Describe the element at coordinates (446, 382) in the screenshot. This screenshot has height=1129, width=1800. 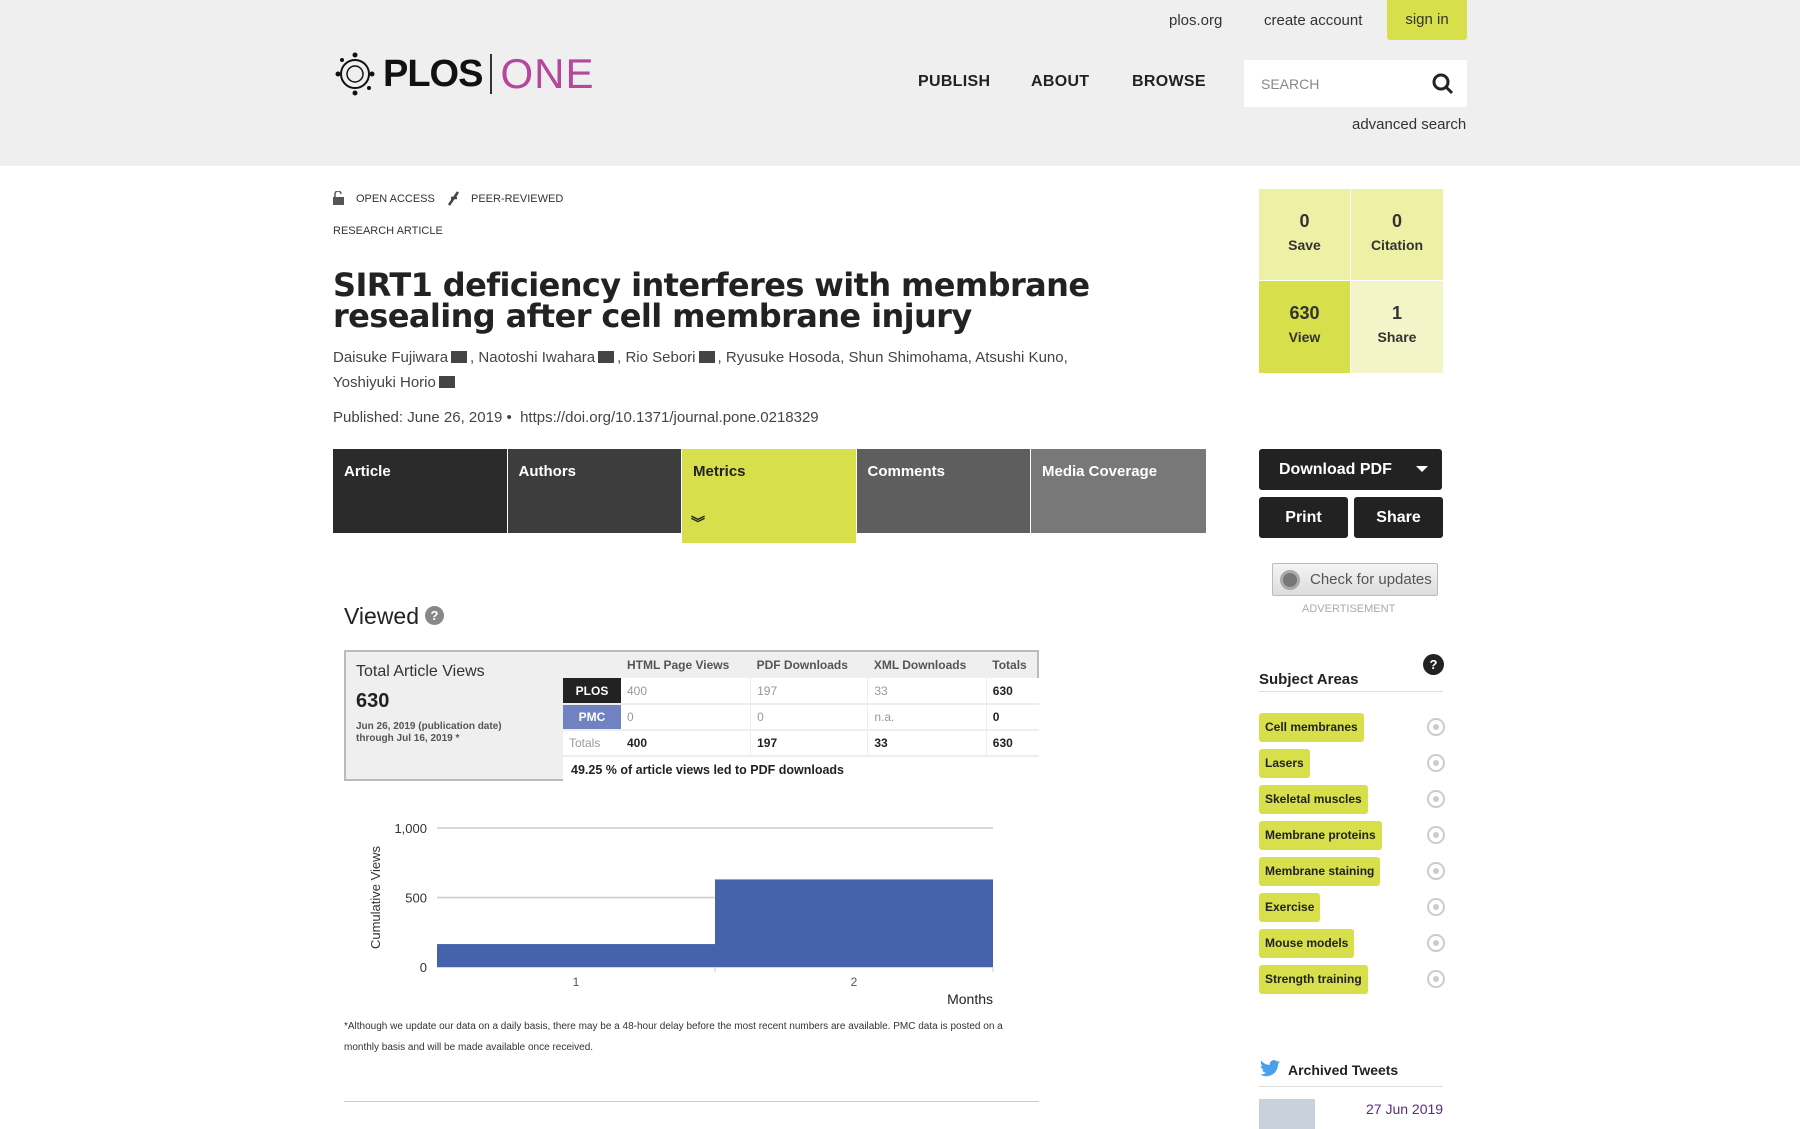
I see `email-icon` at that location.